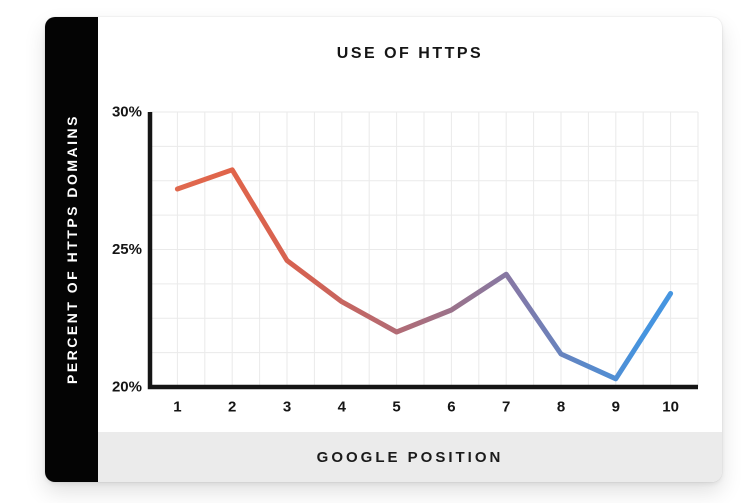 This screenshot has width=754, height=503. What do you see at coordinates (451, 407) in the screenshot?
I see `x-tick-label: 6` at bounding box center [451, 407].